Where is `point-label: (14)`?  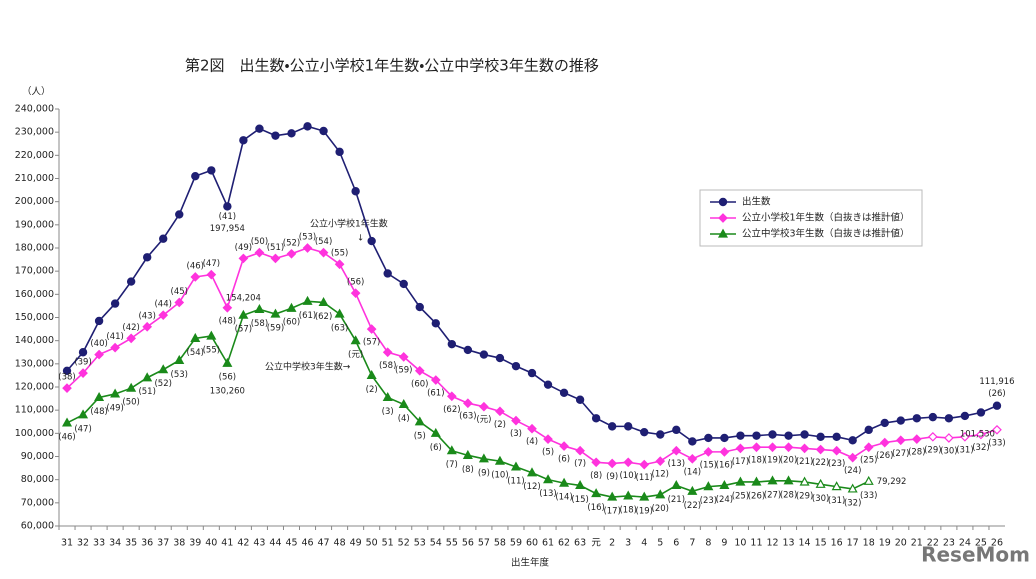
point-label: (14) is located at coordinates (692, 472).